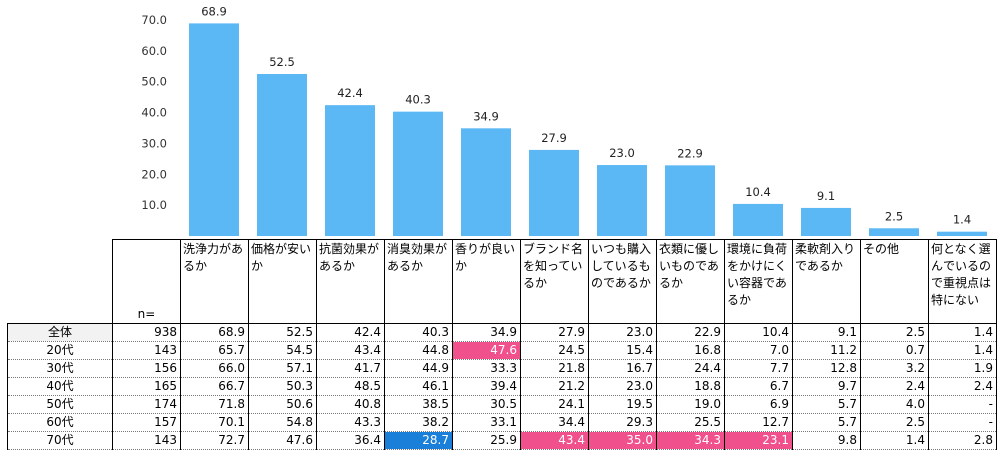 This screenshot has width=1003, height=464. What do you see at coordinates (826, 386) in the screenshot?
I see `table-cell: 9.7` at bounding box center [826, 386].